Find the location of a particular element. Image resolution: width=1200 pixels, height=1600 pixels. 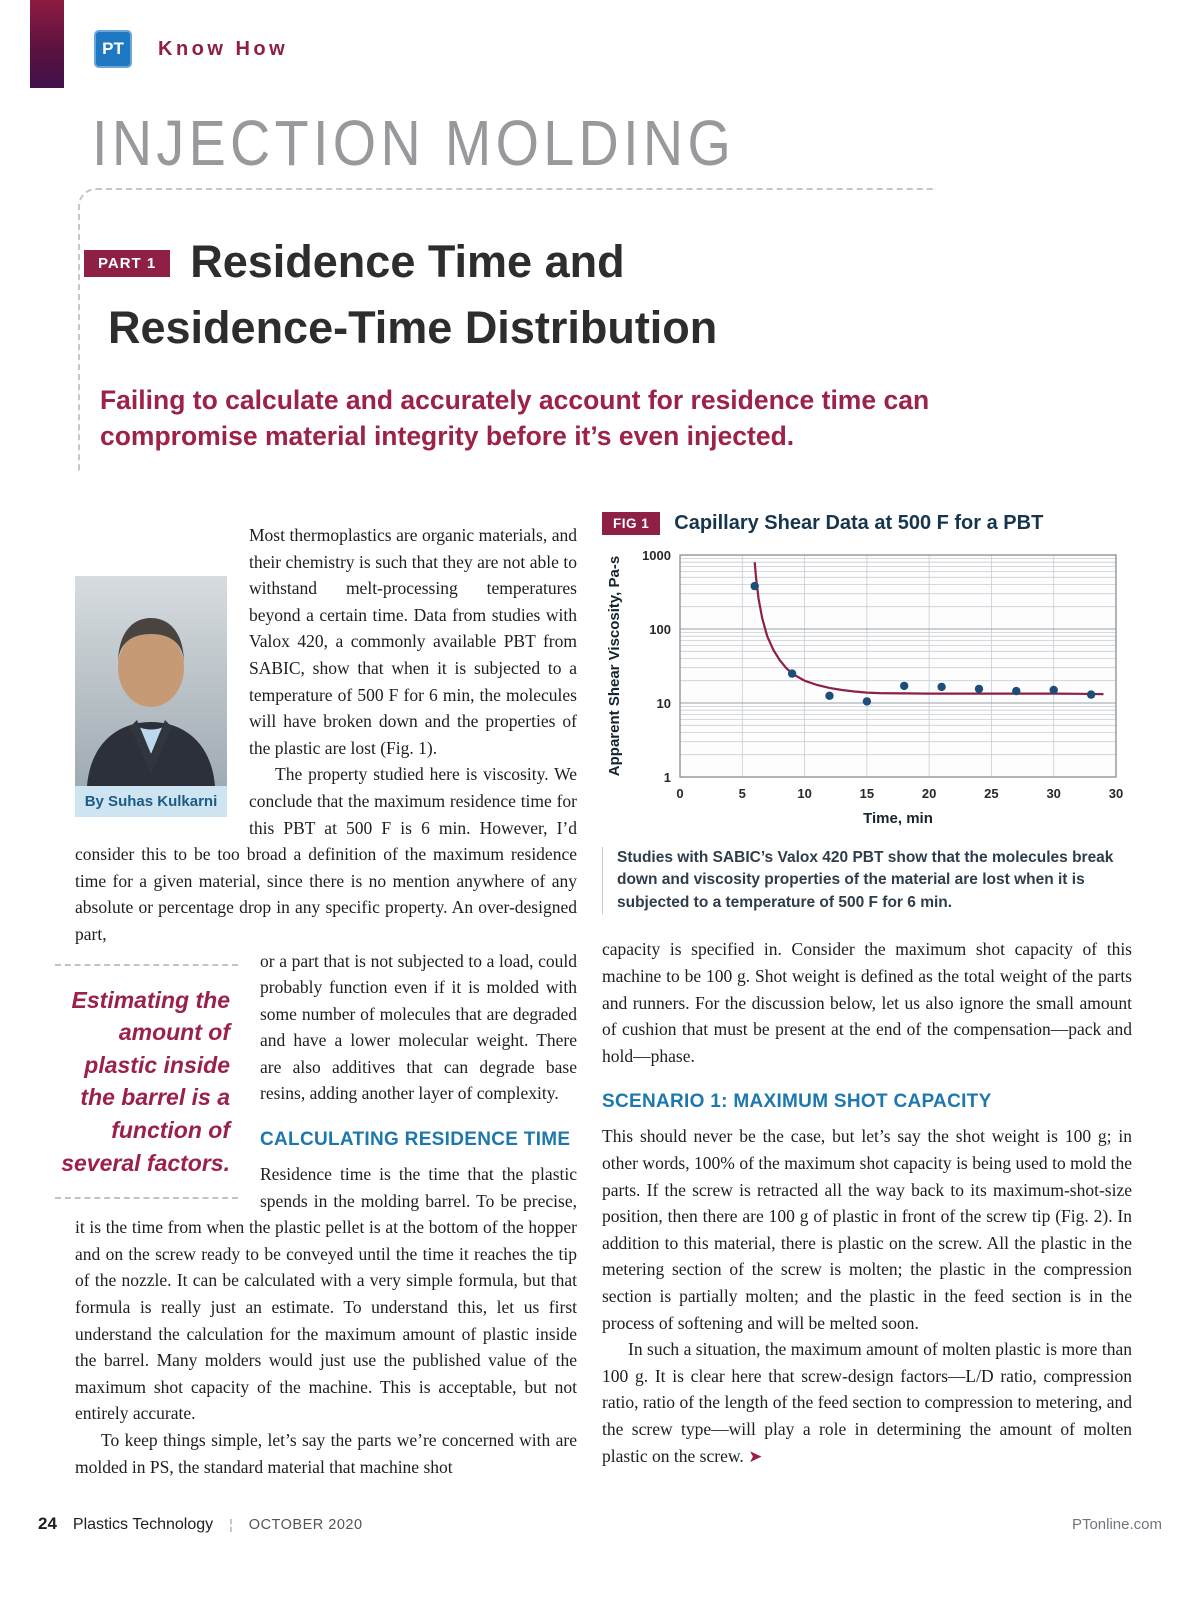

footer-left: 24 Plastics Technology ¦ OCTOBER 2020 is located at coordinates (200, 1524).